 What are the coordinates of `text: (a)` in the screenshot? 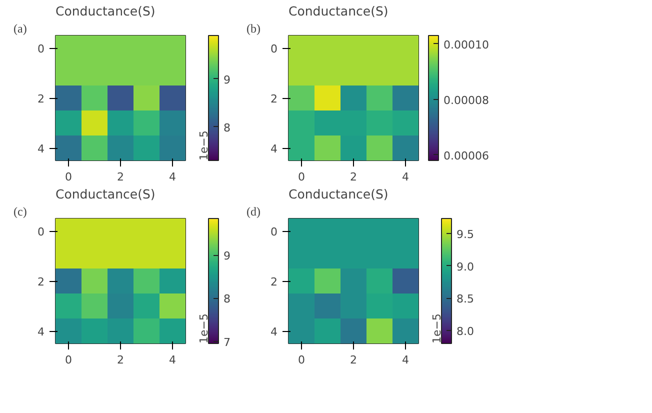 It's located at (20, 29).